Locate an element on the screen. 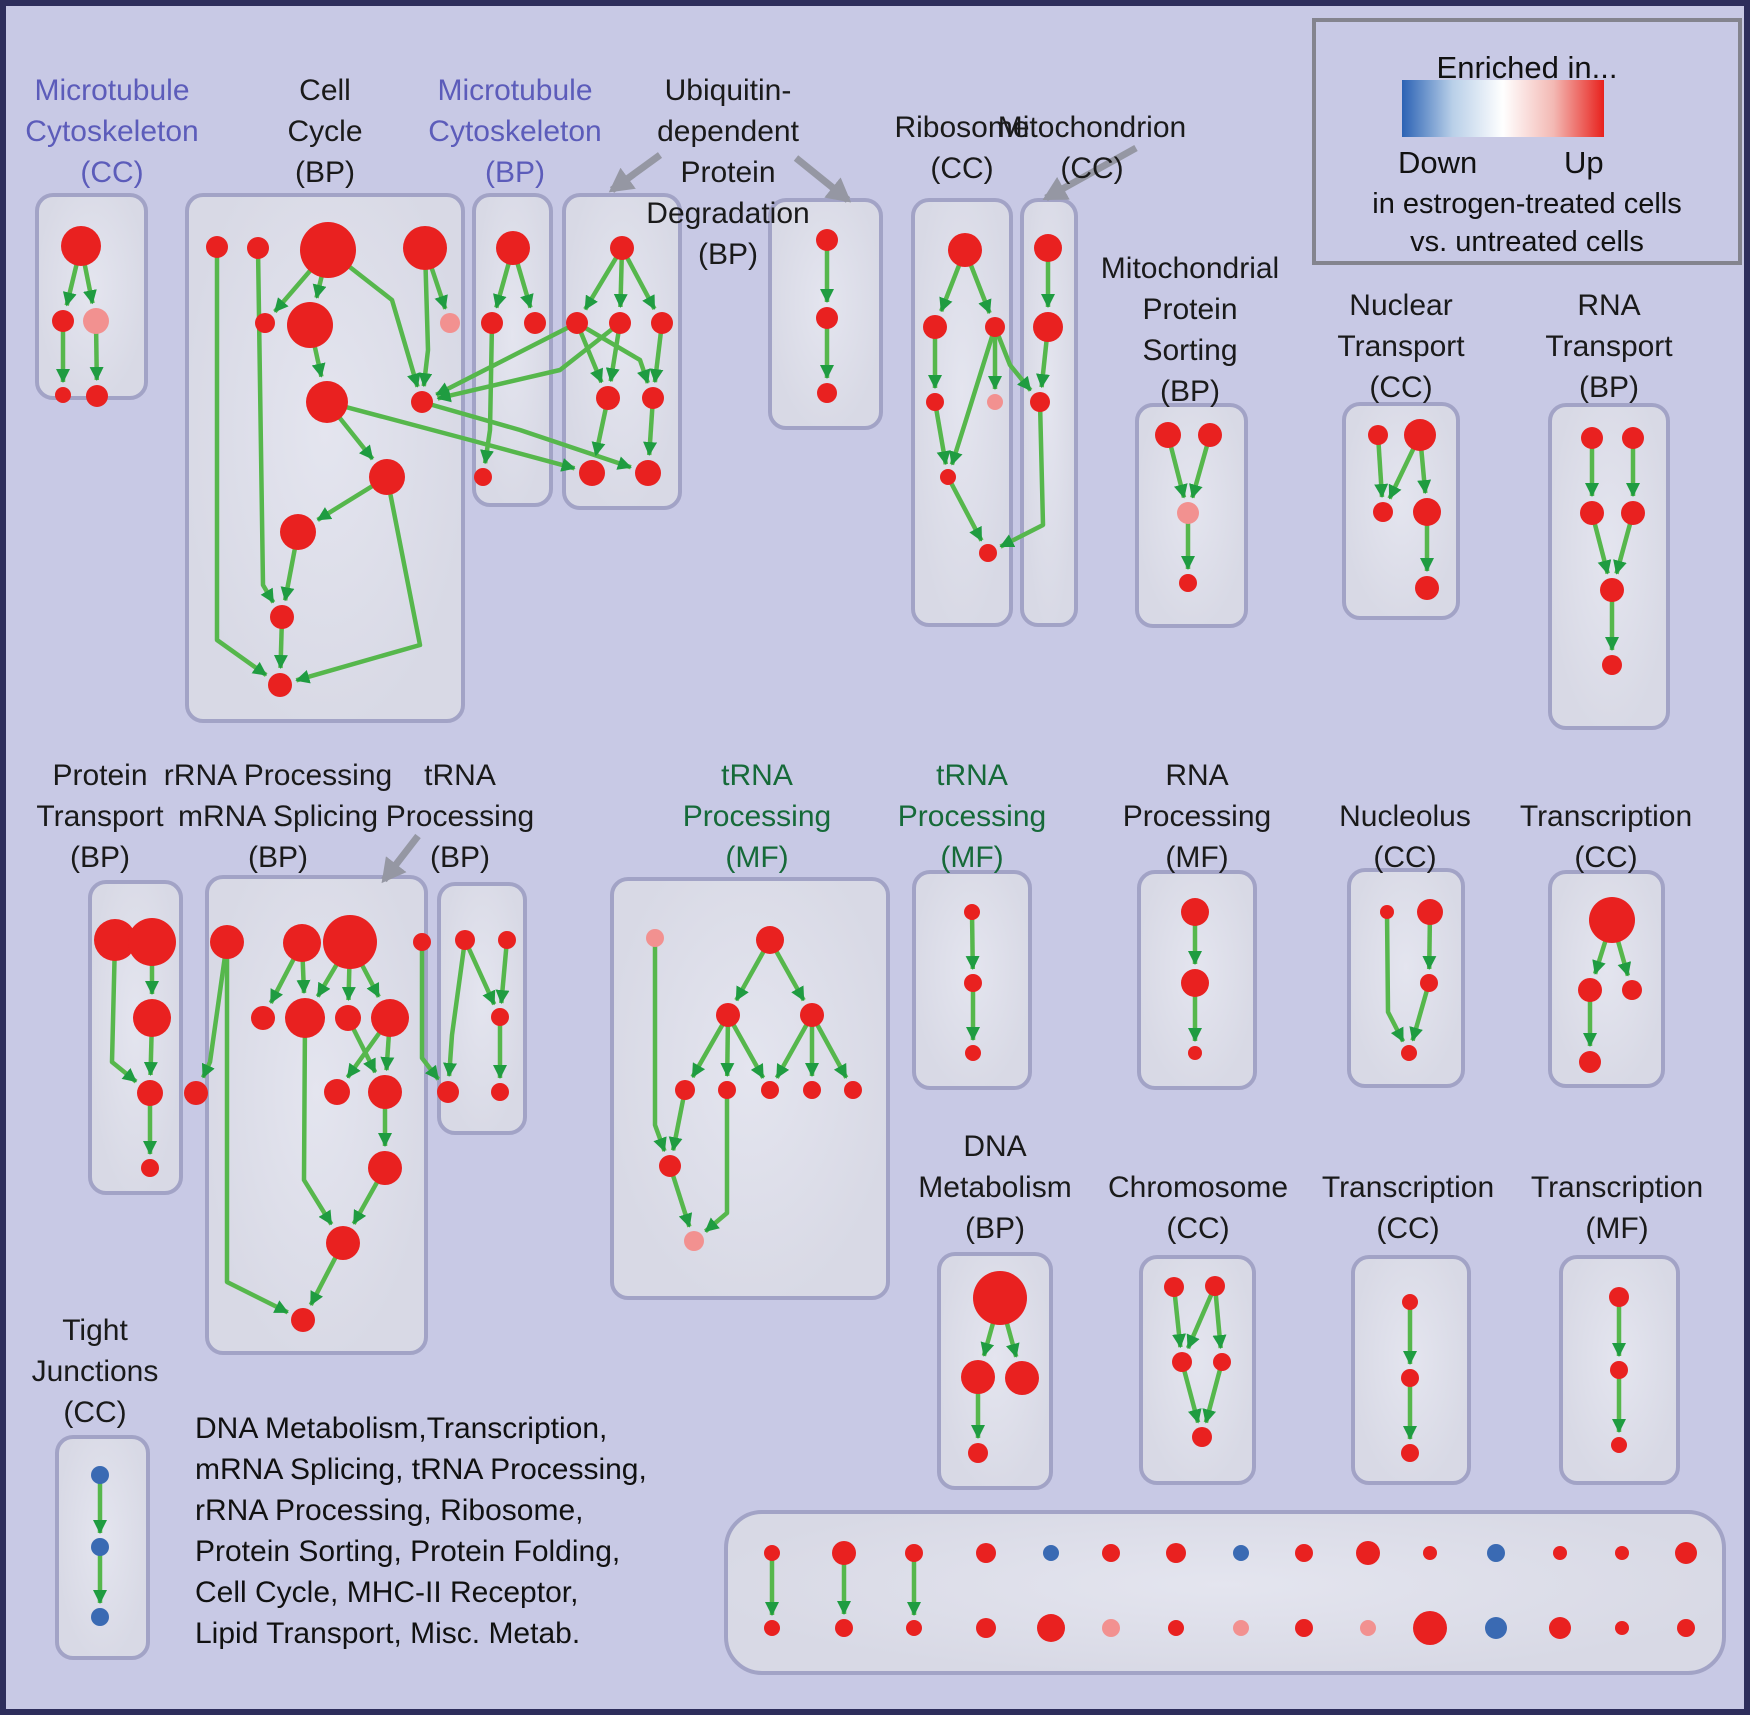  node-mbp1 is located at coordinates (513, 248).